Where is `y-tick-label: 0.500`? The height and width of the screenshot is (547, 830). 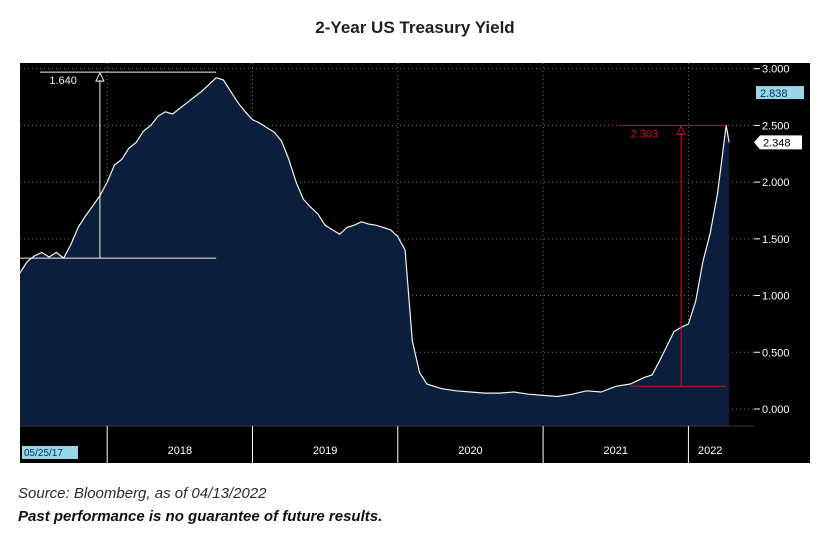 y-tick-label: 0.500 is located at coordinates (776, 353).